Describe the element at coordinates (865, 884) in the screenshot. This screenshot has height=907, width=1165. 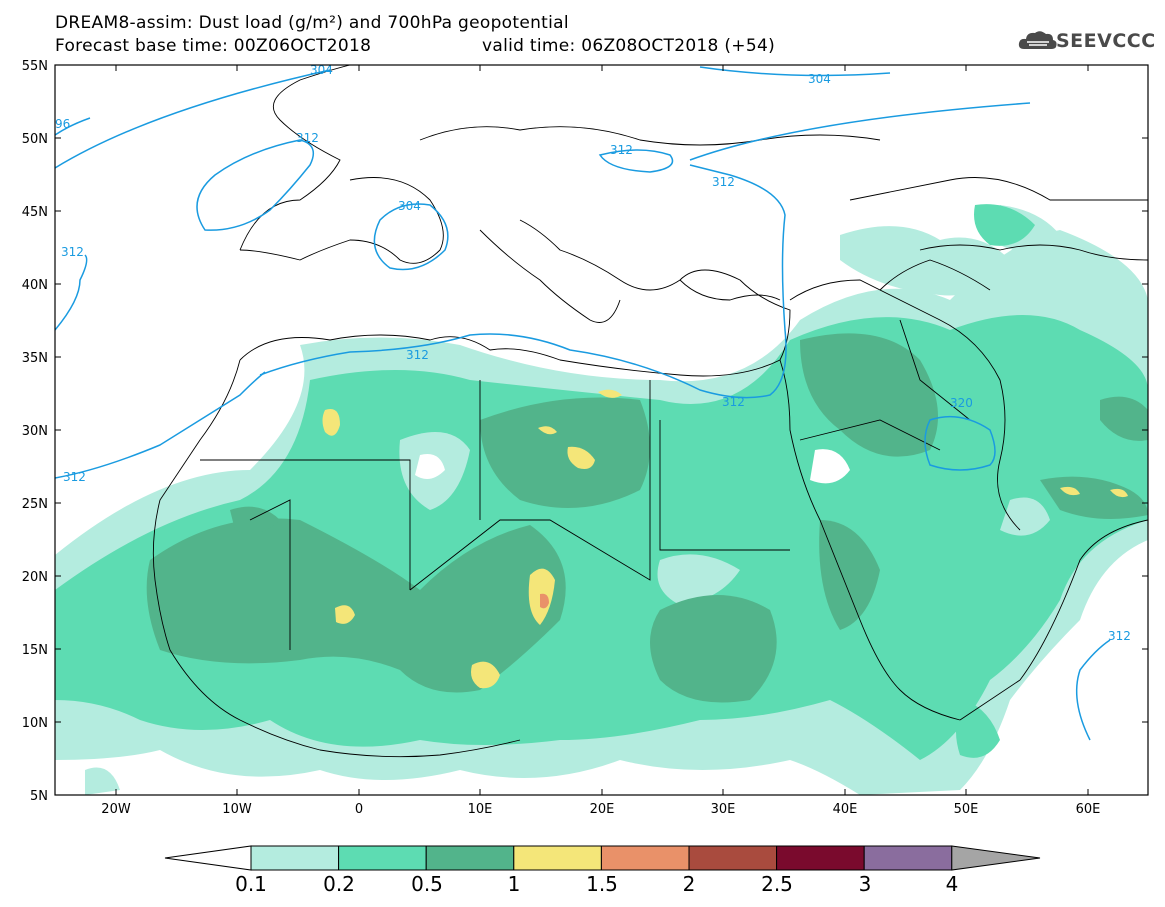
I see `colorbar-label: 3` at that location.